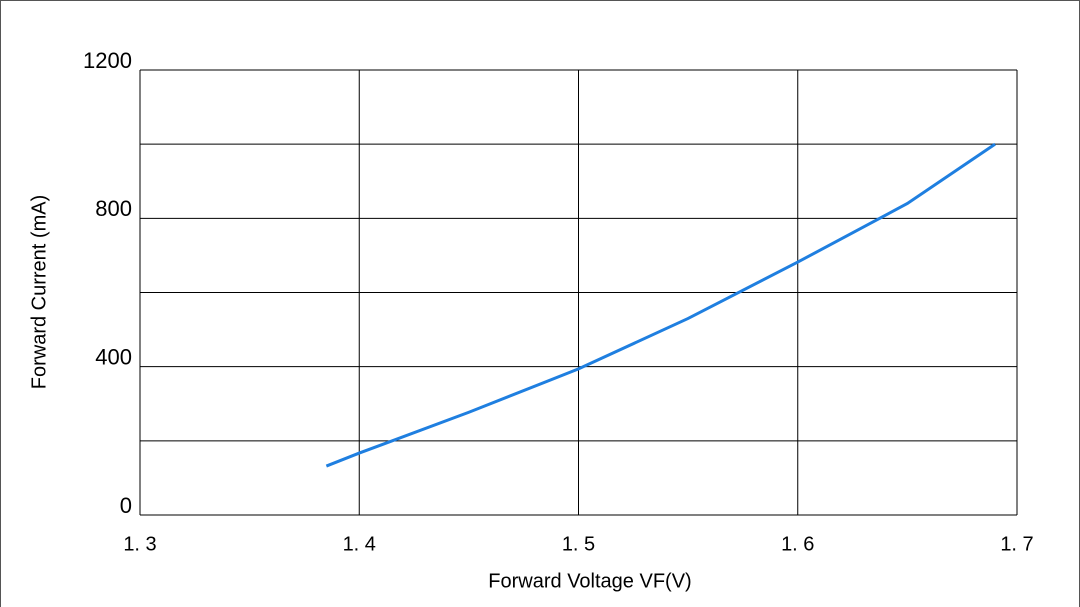 Image resolution: width=1080 pixels, height=607 pixels. I want to click on x-tick-label: 1. 4, so click(359, 544).